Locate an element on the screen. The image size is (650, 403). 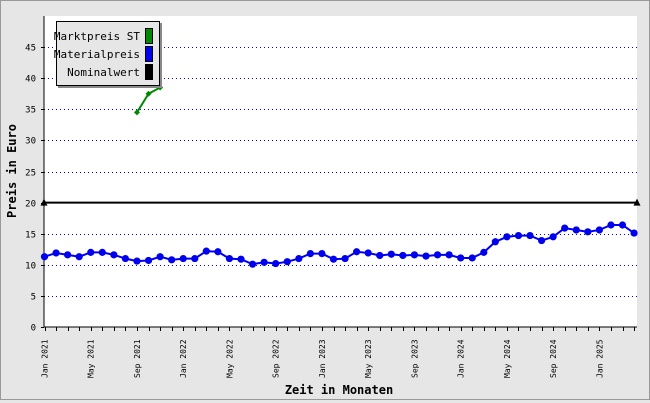
series-line is located at coordinates (339, 244).